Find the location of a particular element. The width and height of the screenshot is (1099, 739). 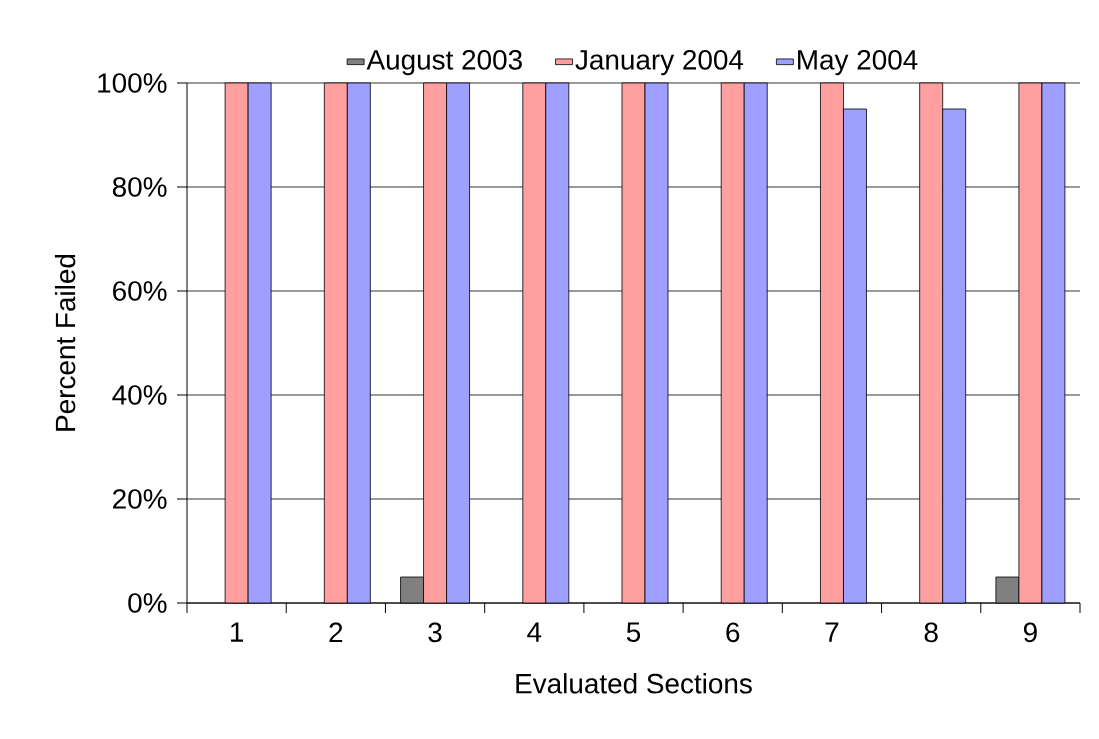

x-tick-label: 6 is located at coordinates (733, 632).